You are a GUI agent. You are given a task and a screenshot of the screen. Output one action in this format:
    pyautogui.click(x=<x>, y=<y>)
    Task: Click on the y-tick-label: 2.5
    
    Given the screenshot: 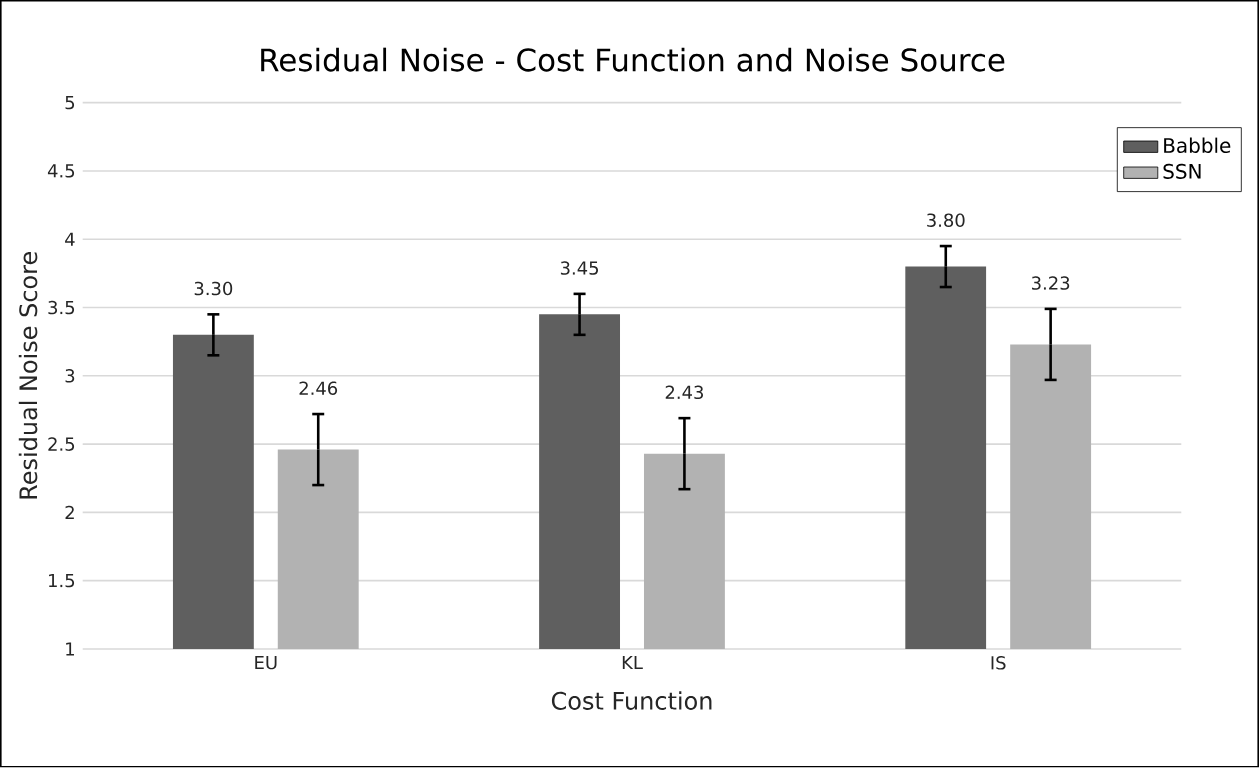 What is the action you would take?
    pyautogui.click(x=61, y=444)
    